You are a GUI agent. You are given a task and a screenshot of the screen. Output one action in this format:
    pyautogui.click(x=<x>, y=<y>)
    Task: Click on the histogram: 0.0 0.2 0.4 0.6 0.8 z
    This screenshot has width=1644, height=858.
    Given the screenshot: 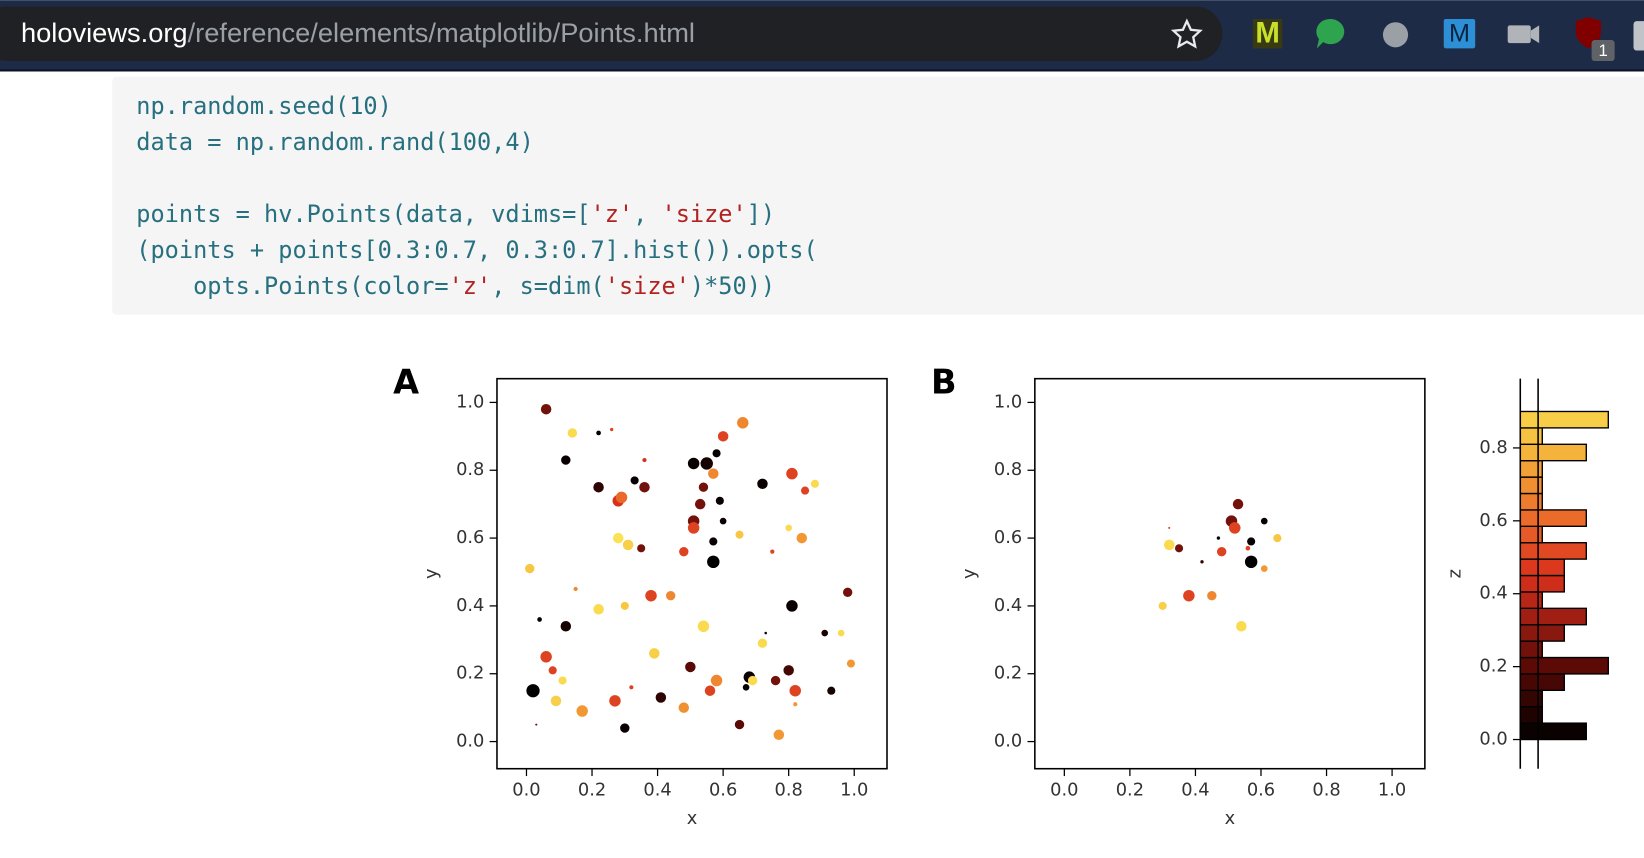 What is the action you would take?
    pyautogui.click(x=1526, y=573)
    